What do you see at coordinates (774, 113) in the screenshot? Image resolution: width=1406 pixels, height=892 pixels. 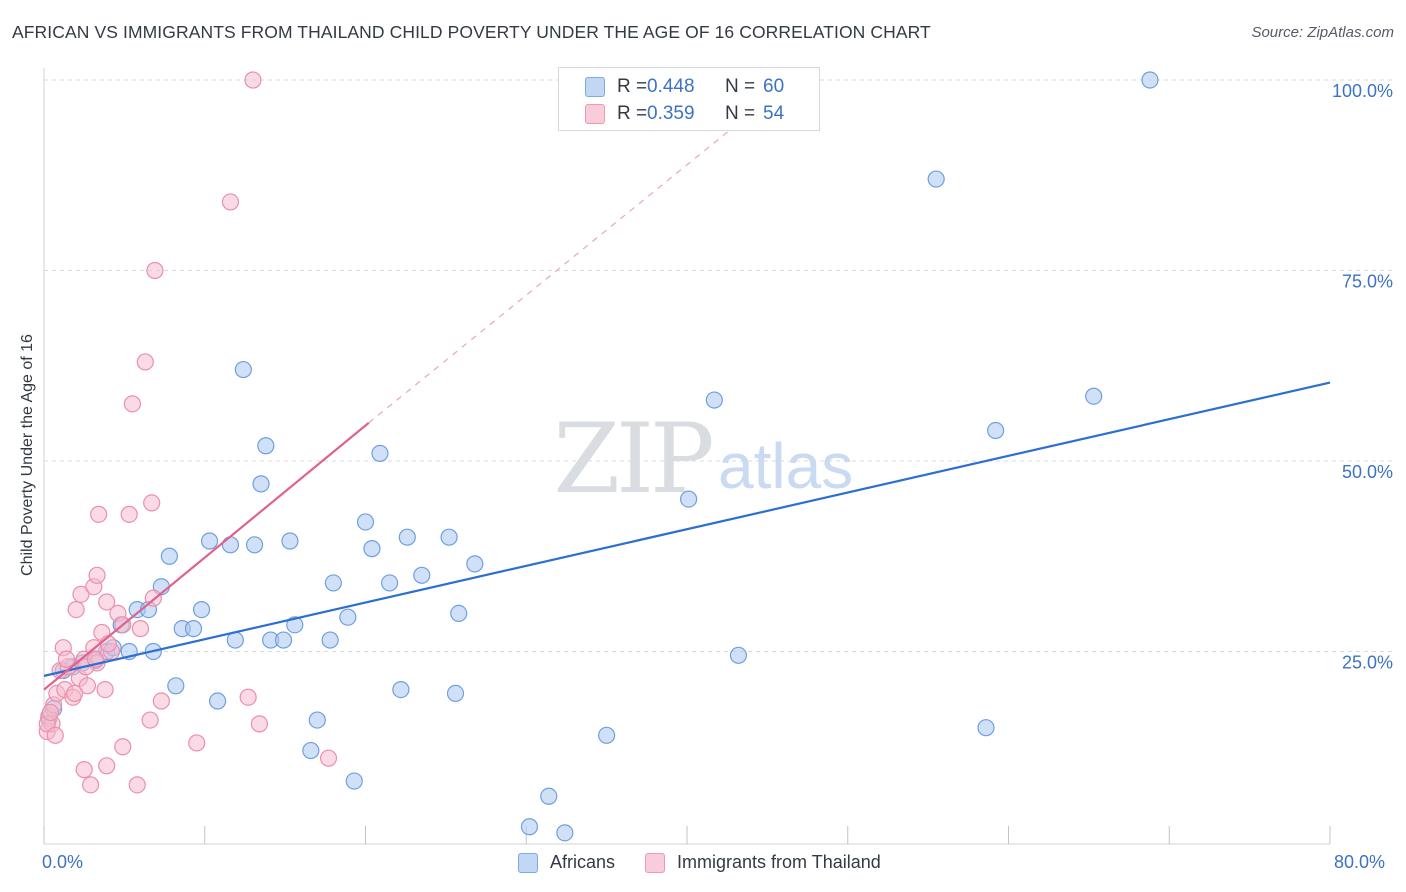 I see `legend-n-value: 54` at bounding box center [774, 113].